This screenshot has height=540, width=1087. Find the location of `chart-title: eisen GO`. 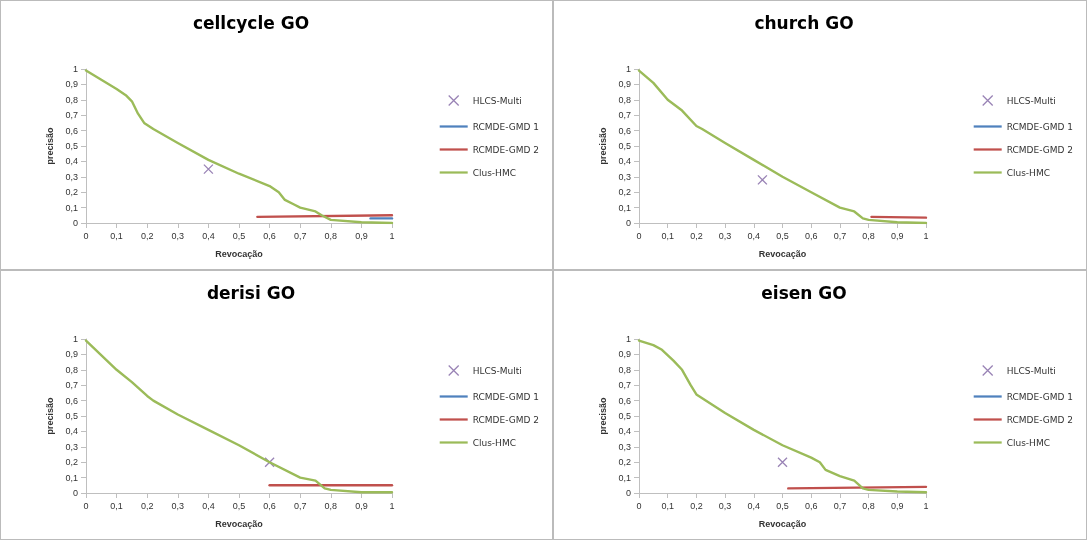

chart-title: eisen GO is located at coordinates (804, 292).